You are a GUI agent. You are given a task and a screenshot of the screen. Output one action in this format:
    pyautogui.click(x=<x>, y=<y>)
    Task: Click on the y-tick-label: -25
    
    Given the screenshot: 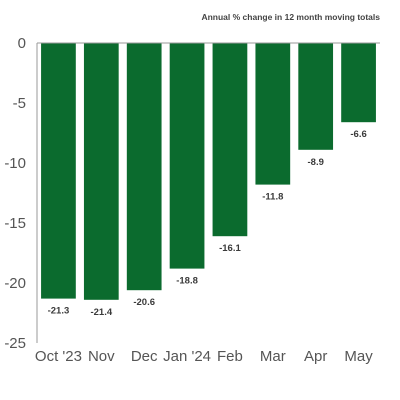 What is the action you would take?
    pyautogui.click(x=15, y=343)
    